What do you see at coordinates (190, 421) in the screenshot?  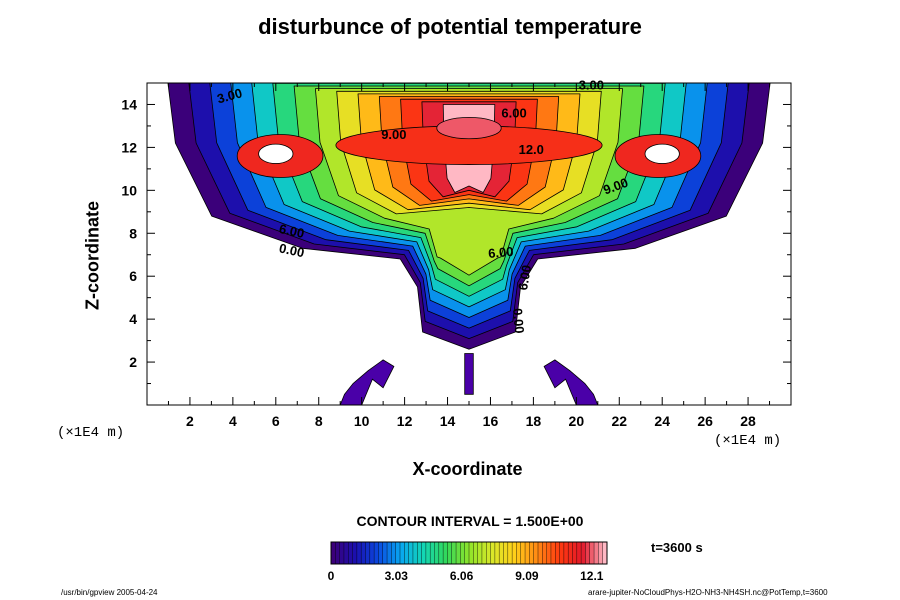 I see `x-tick-label: 2` at bounding box center [190, 421].